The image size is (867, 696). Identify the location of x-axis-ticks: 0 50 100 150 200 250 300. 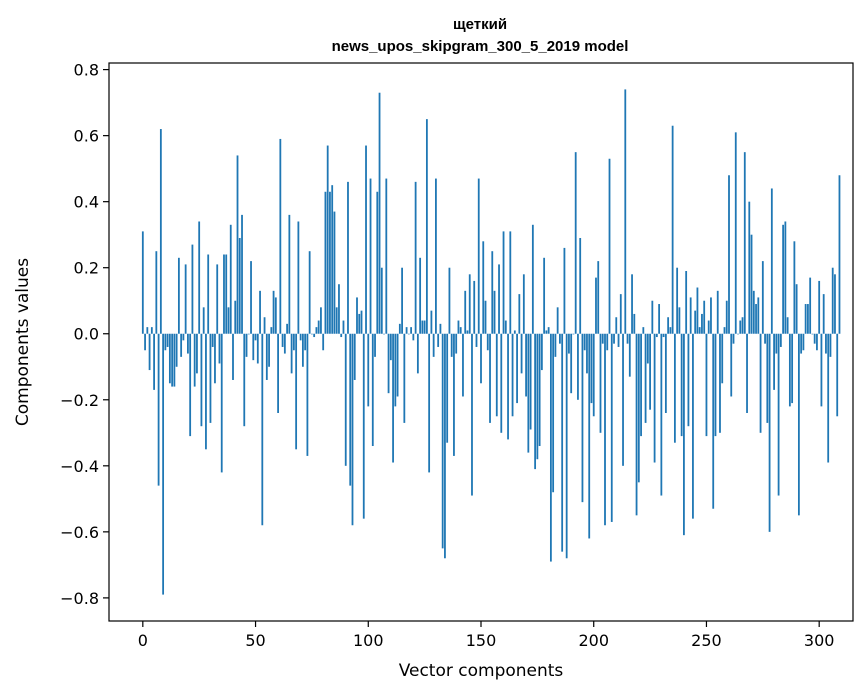
(486, 635).